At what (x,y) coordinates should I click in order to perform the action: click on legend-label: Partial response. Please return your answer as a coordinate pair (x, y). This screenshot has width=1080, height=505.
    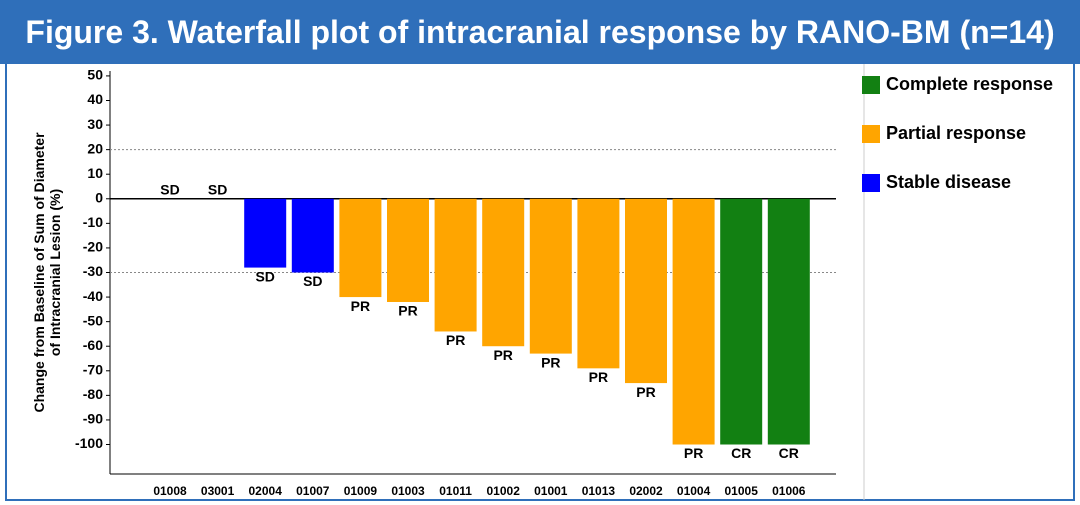
    Looking at the image, I should click on (956, 133).